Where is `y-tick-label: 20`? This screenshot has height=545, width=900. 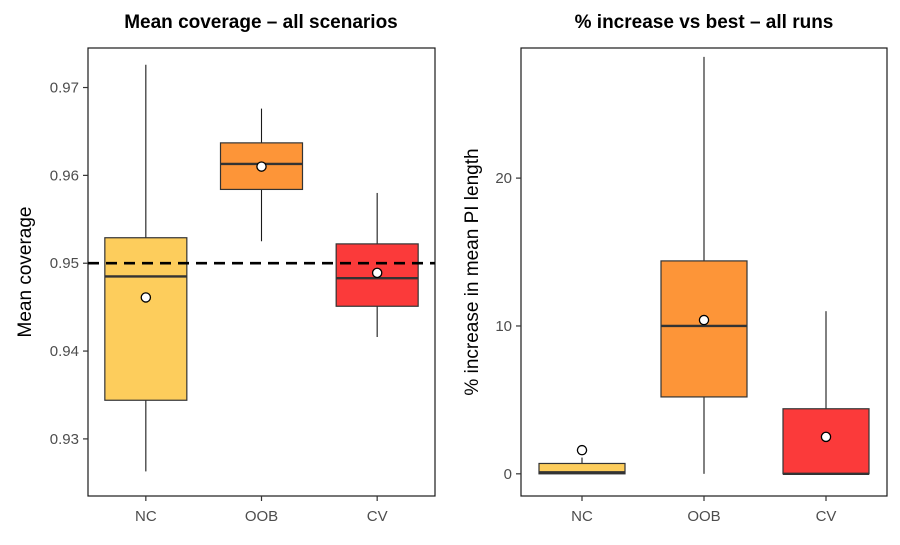 y-tick-label: 20 is located at coordinates (503, 178).